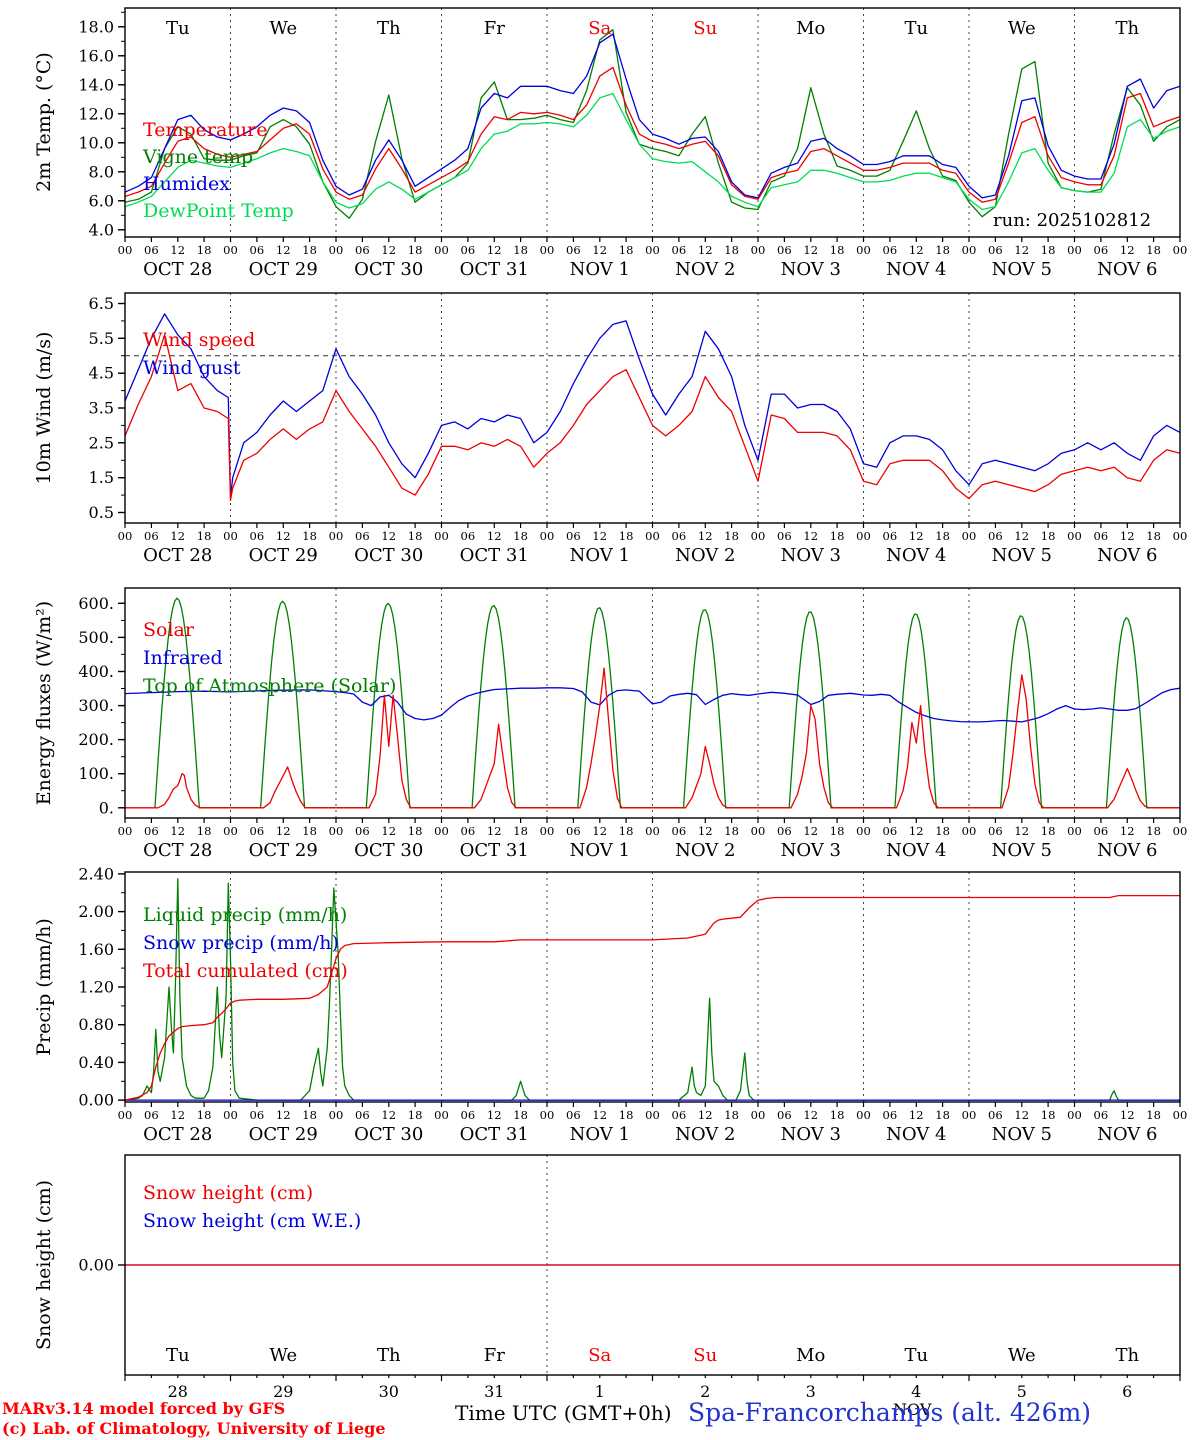 This screenshot has width=1194, height=1440. Describe the element at coordinates (177, 1134) in the screenshot. I see `svg-text: OCT 28` at that location.